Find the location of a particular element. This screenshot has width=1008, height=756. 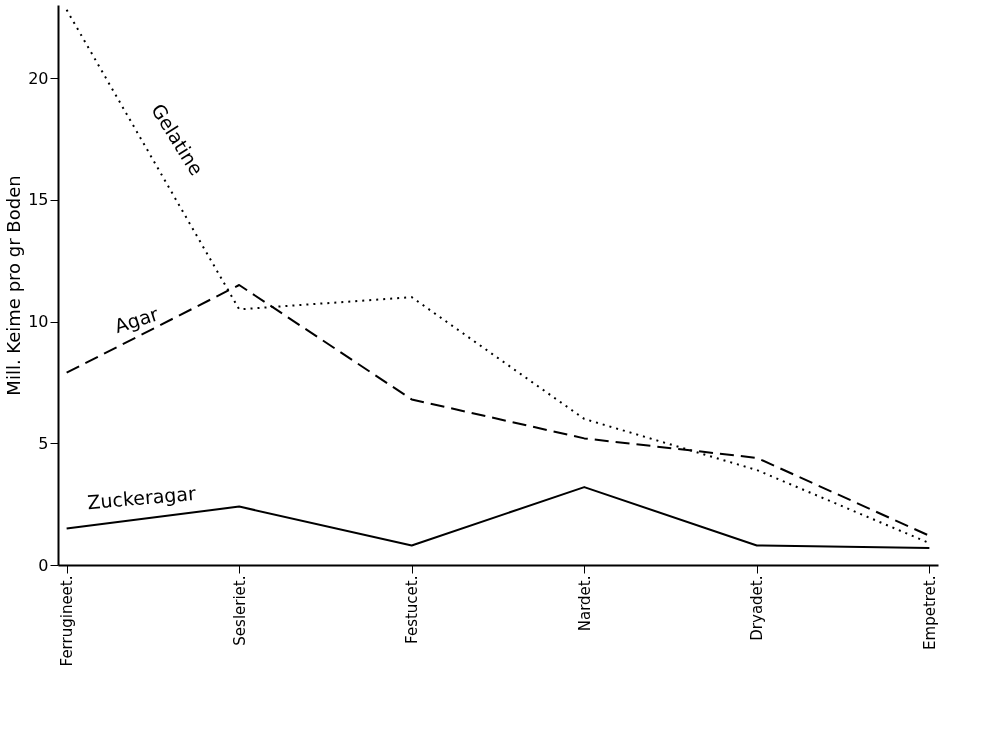

x-tick-label: Ferrugineet. is located at coordinates (67, 621).